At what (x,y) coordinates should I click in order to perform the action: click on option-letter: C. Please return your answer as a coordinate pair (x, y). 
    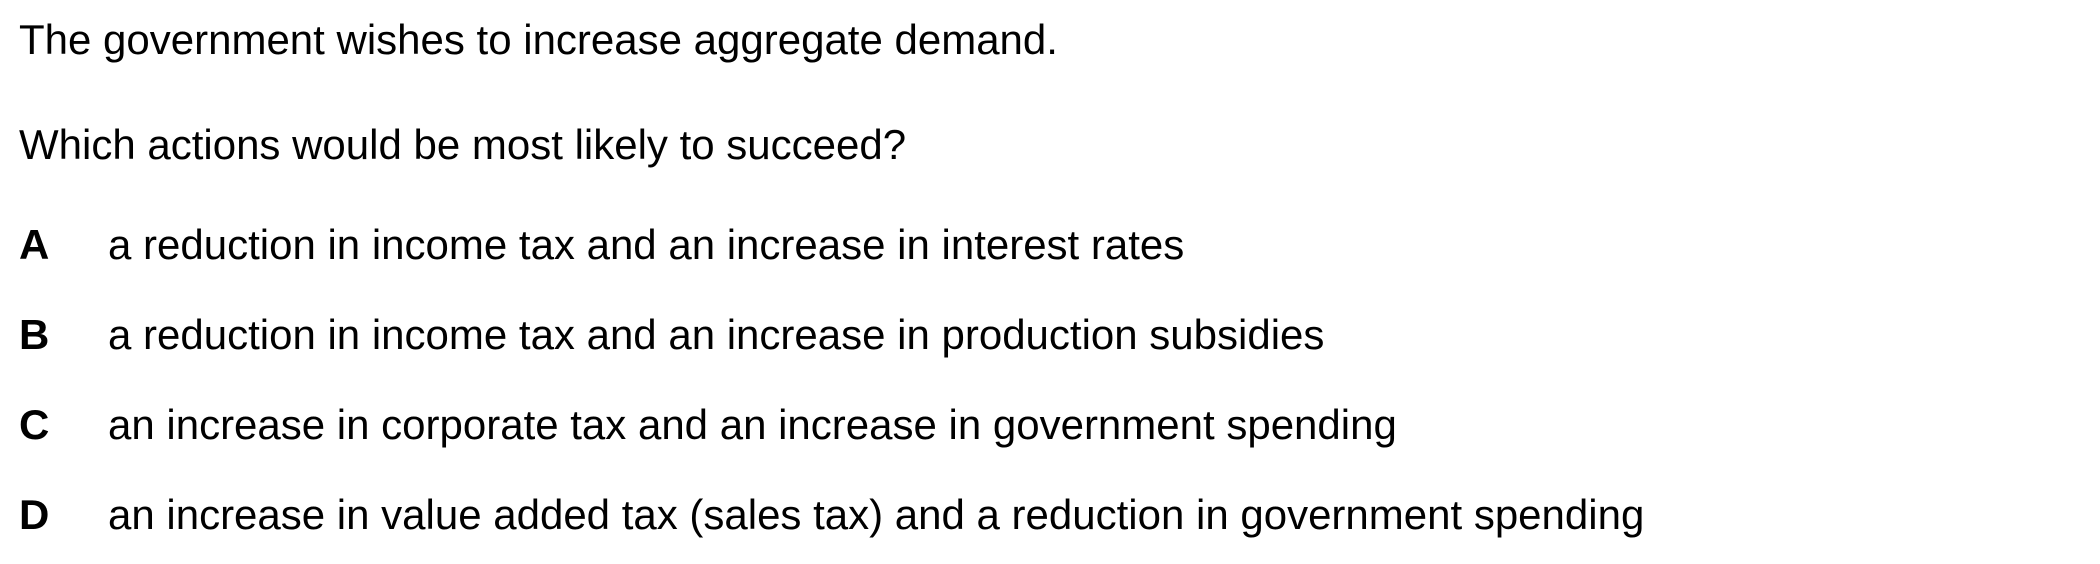
    Looking at the image, I should click on (34, 424).